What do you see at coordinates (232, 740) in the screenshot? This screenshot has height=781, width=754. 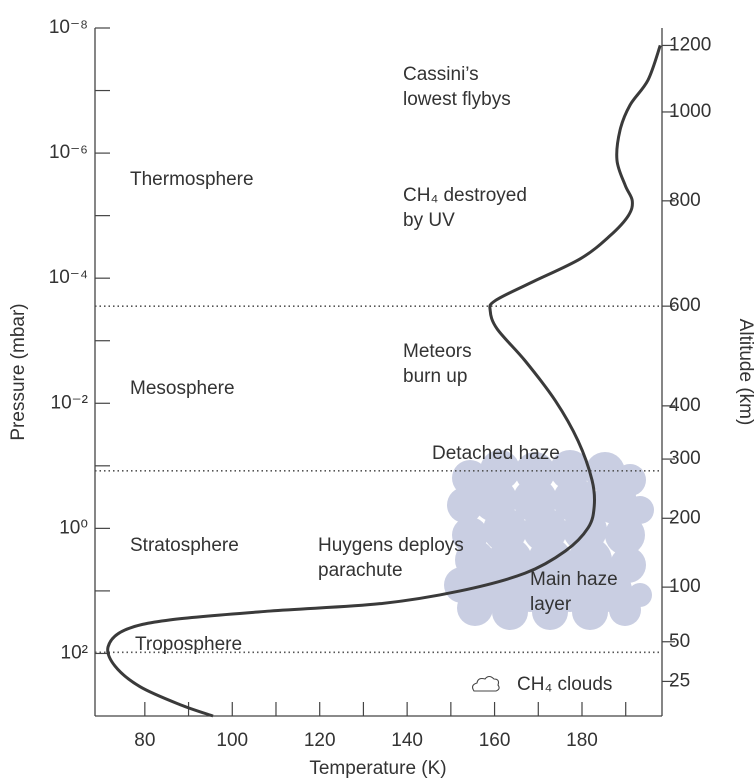 I see `x-tick-label: 100` at bounding box center [232, 740].